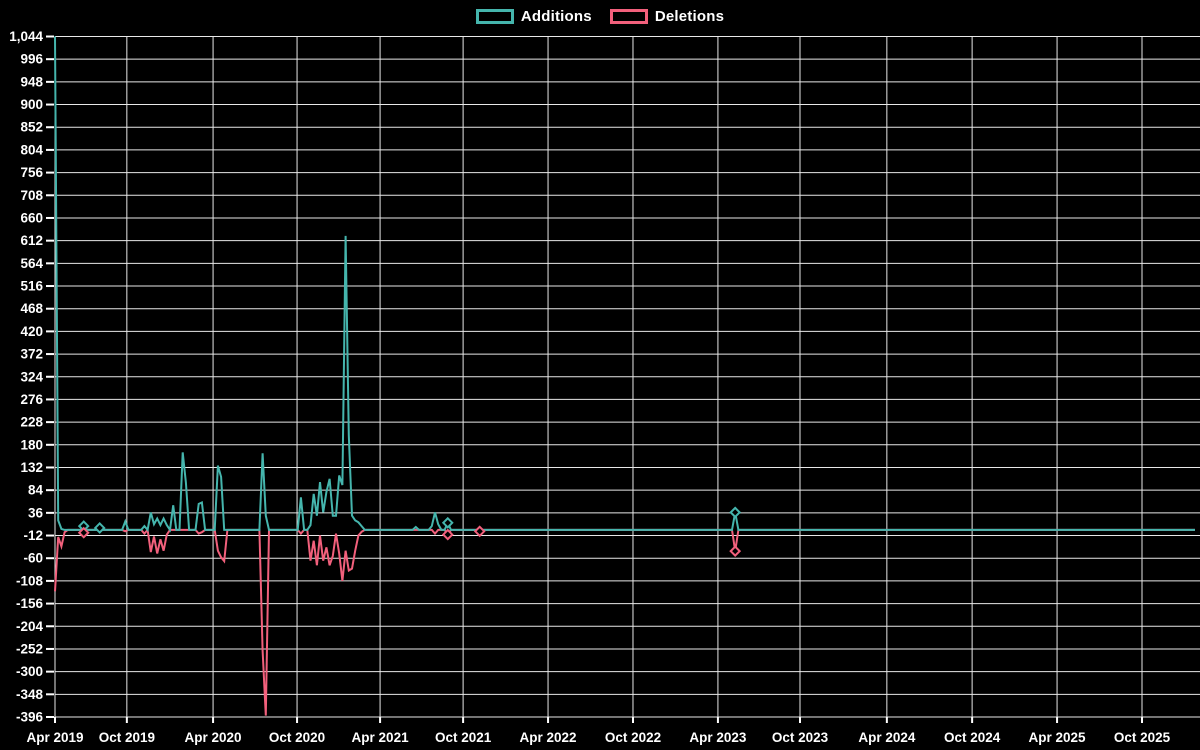  What do you see at coordinates (31, 467) in the screenshot?
I see `y-tick-label: 132` at bounding box center [31, 467].